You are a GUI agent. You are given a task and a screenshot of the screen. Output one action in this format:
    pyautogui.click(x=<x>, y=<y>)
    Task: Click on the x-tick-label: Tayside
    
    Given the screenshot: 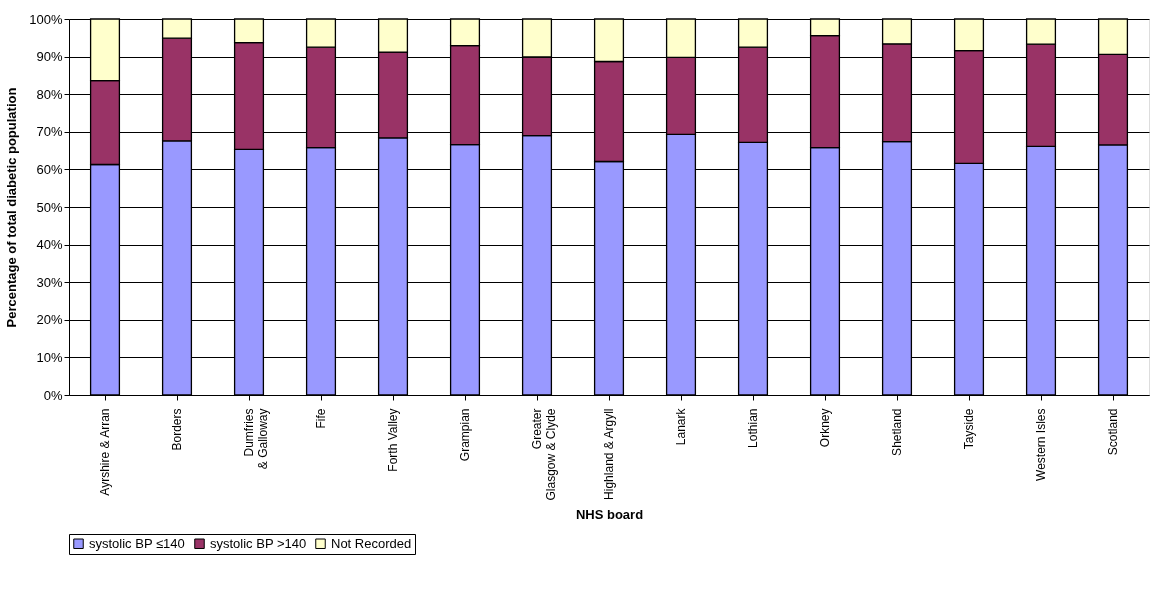 What is the action you would take?
    pyautogui.click(x=969, y=429)
    